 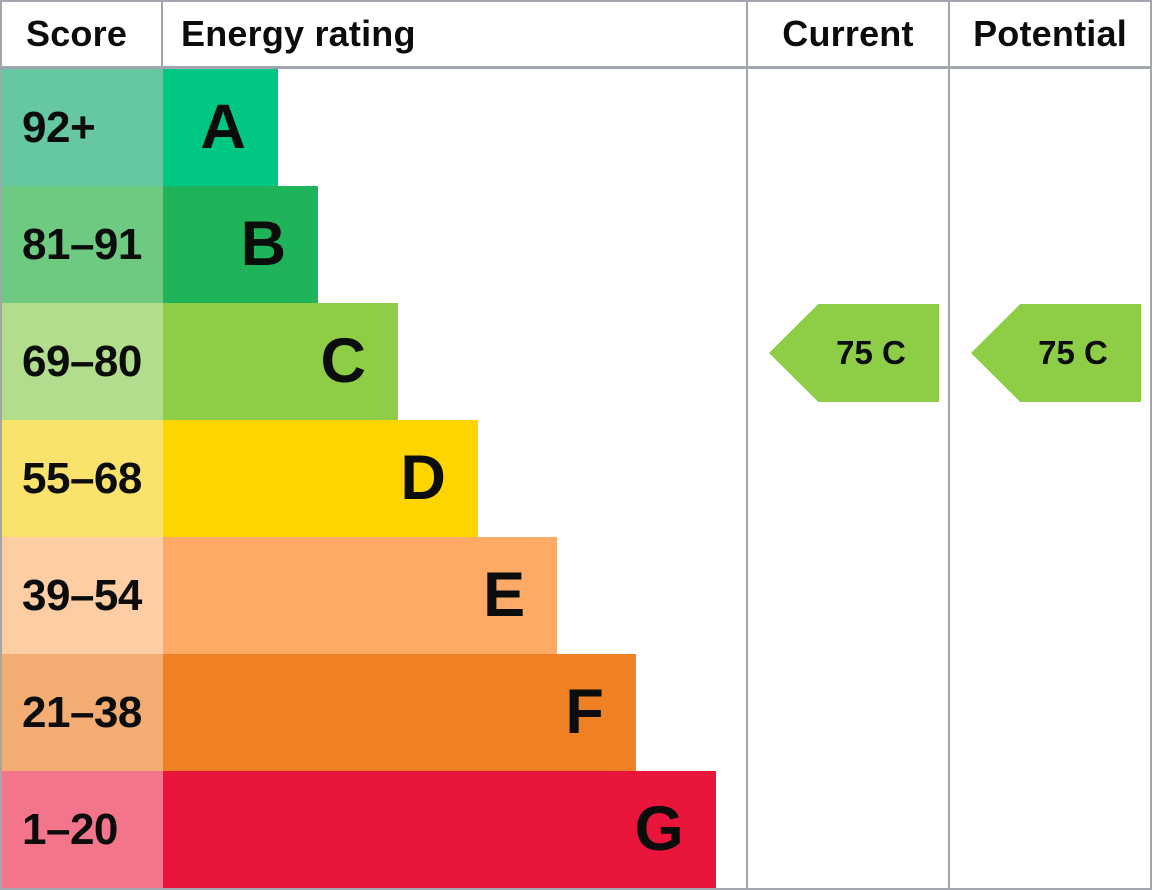 What do you see at coordinates (504, 595) in the screenshot?
I see `band-letter: E` at bounding box center [504, 595].